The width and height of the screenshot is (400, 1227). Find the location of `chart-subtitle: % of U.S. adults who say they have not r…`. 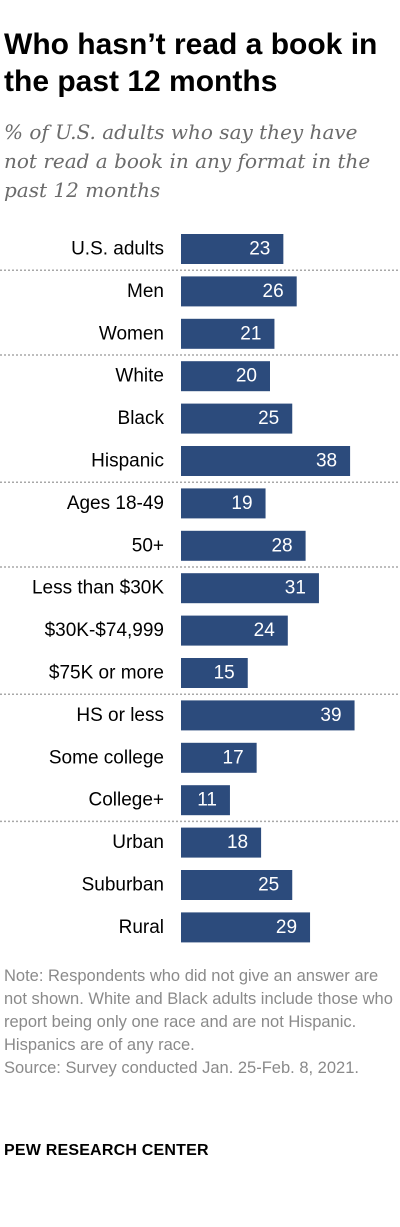

chart-subtitle: % of U.S. adults who say they have not r… is located at coordinates (187, 161).